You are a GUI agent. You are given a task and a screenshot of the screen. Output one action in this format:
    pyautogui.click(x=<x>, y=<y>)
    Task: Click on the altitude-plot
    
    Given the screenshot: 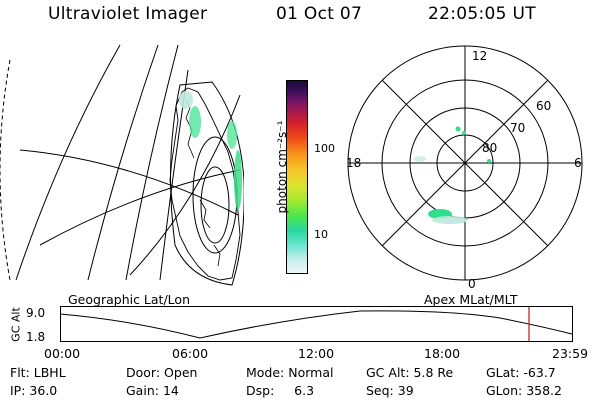 What is the action you would take?
    pyautogui.click(x=316, y=324)
    